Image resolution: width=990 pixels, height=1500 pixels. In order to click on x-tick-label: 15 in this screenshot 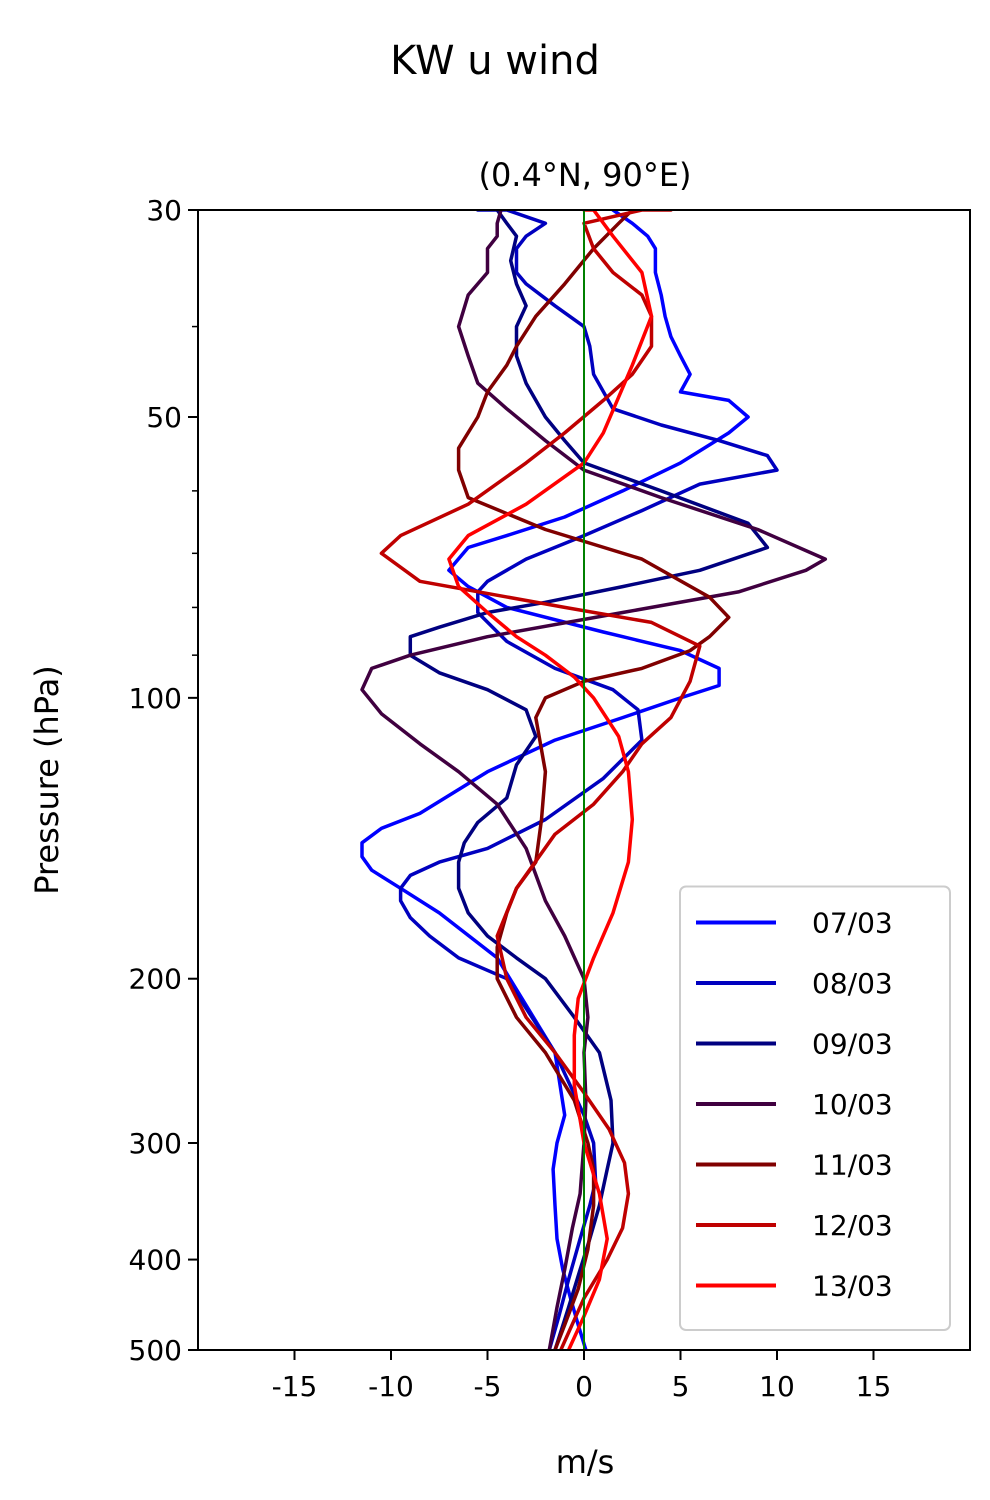, I will do `click(874, 1386)`.